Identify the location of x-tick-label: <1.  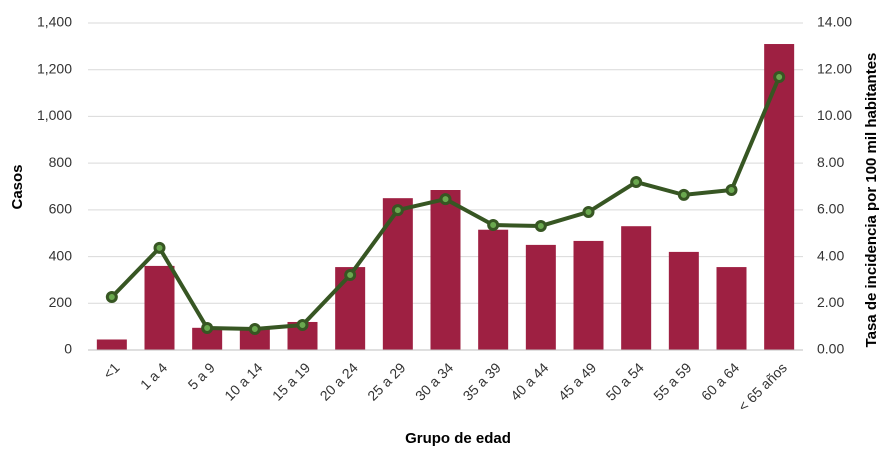
(111, 370).